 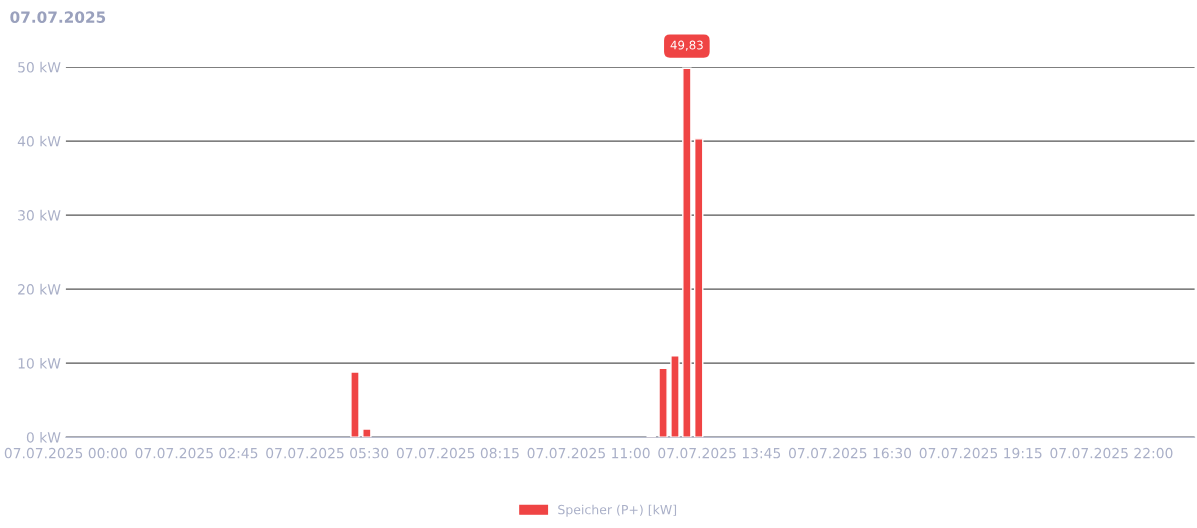 I want to click on x-tick-label: 07.07.2025 11:00, so click(x=588, y=453).